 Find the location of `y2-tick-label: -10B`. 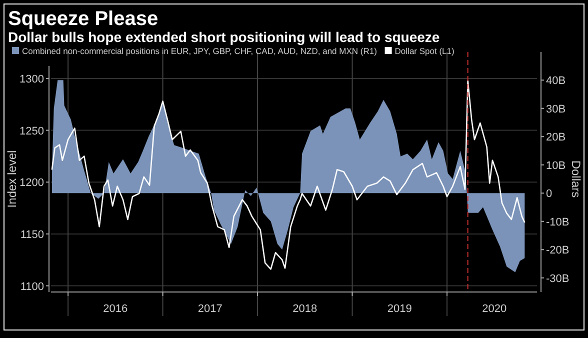

y2-tick-label: -10B is located at coordinates (558, 222).